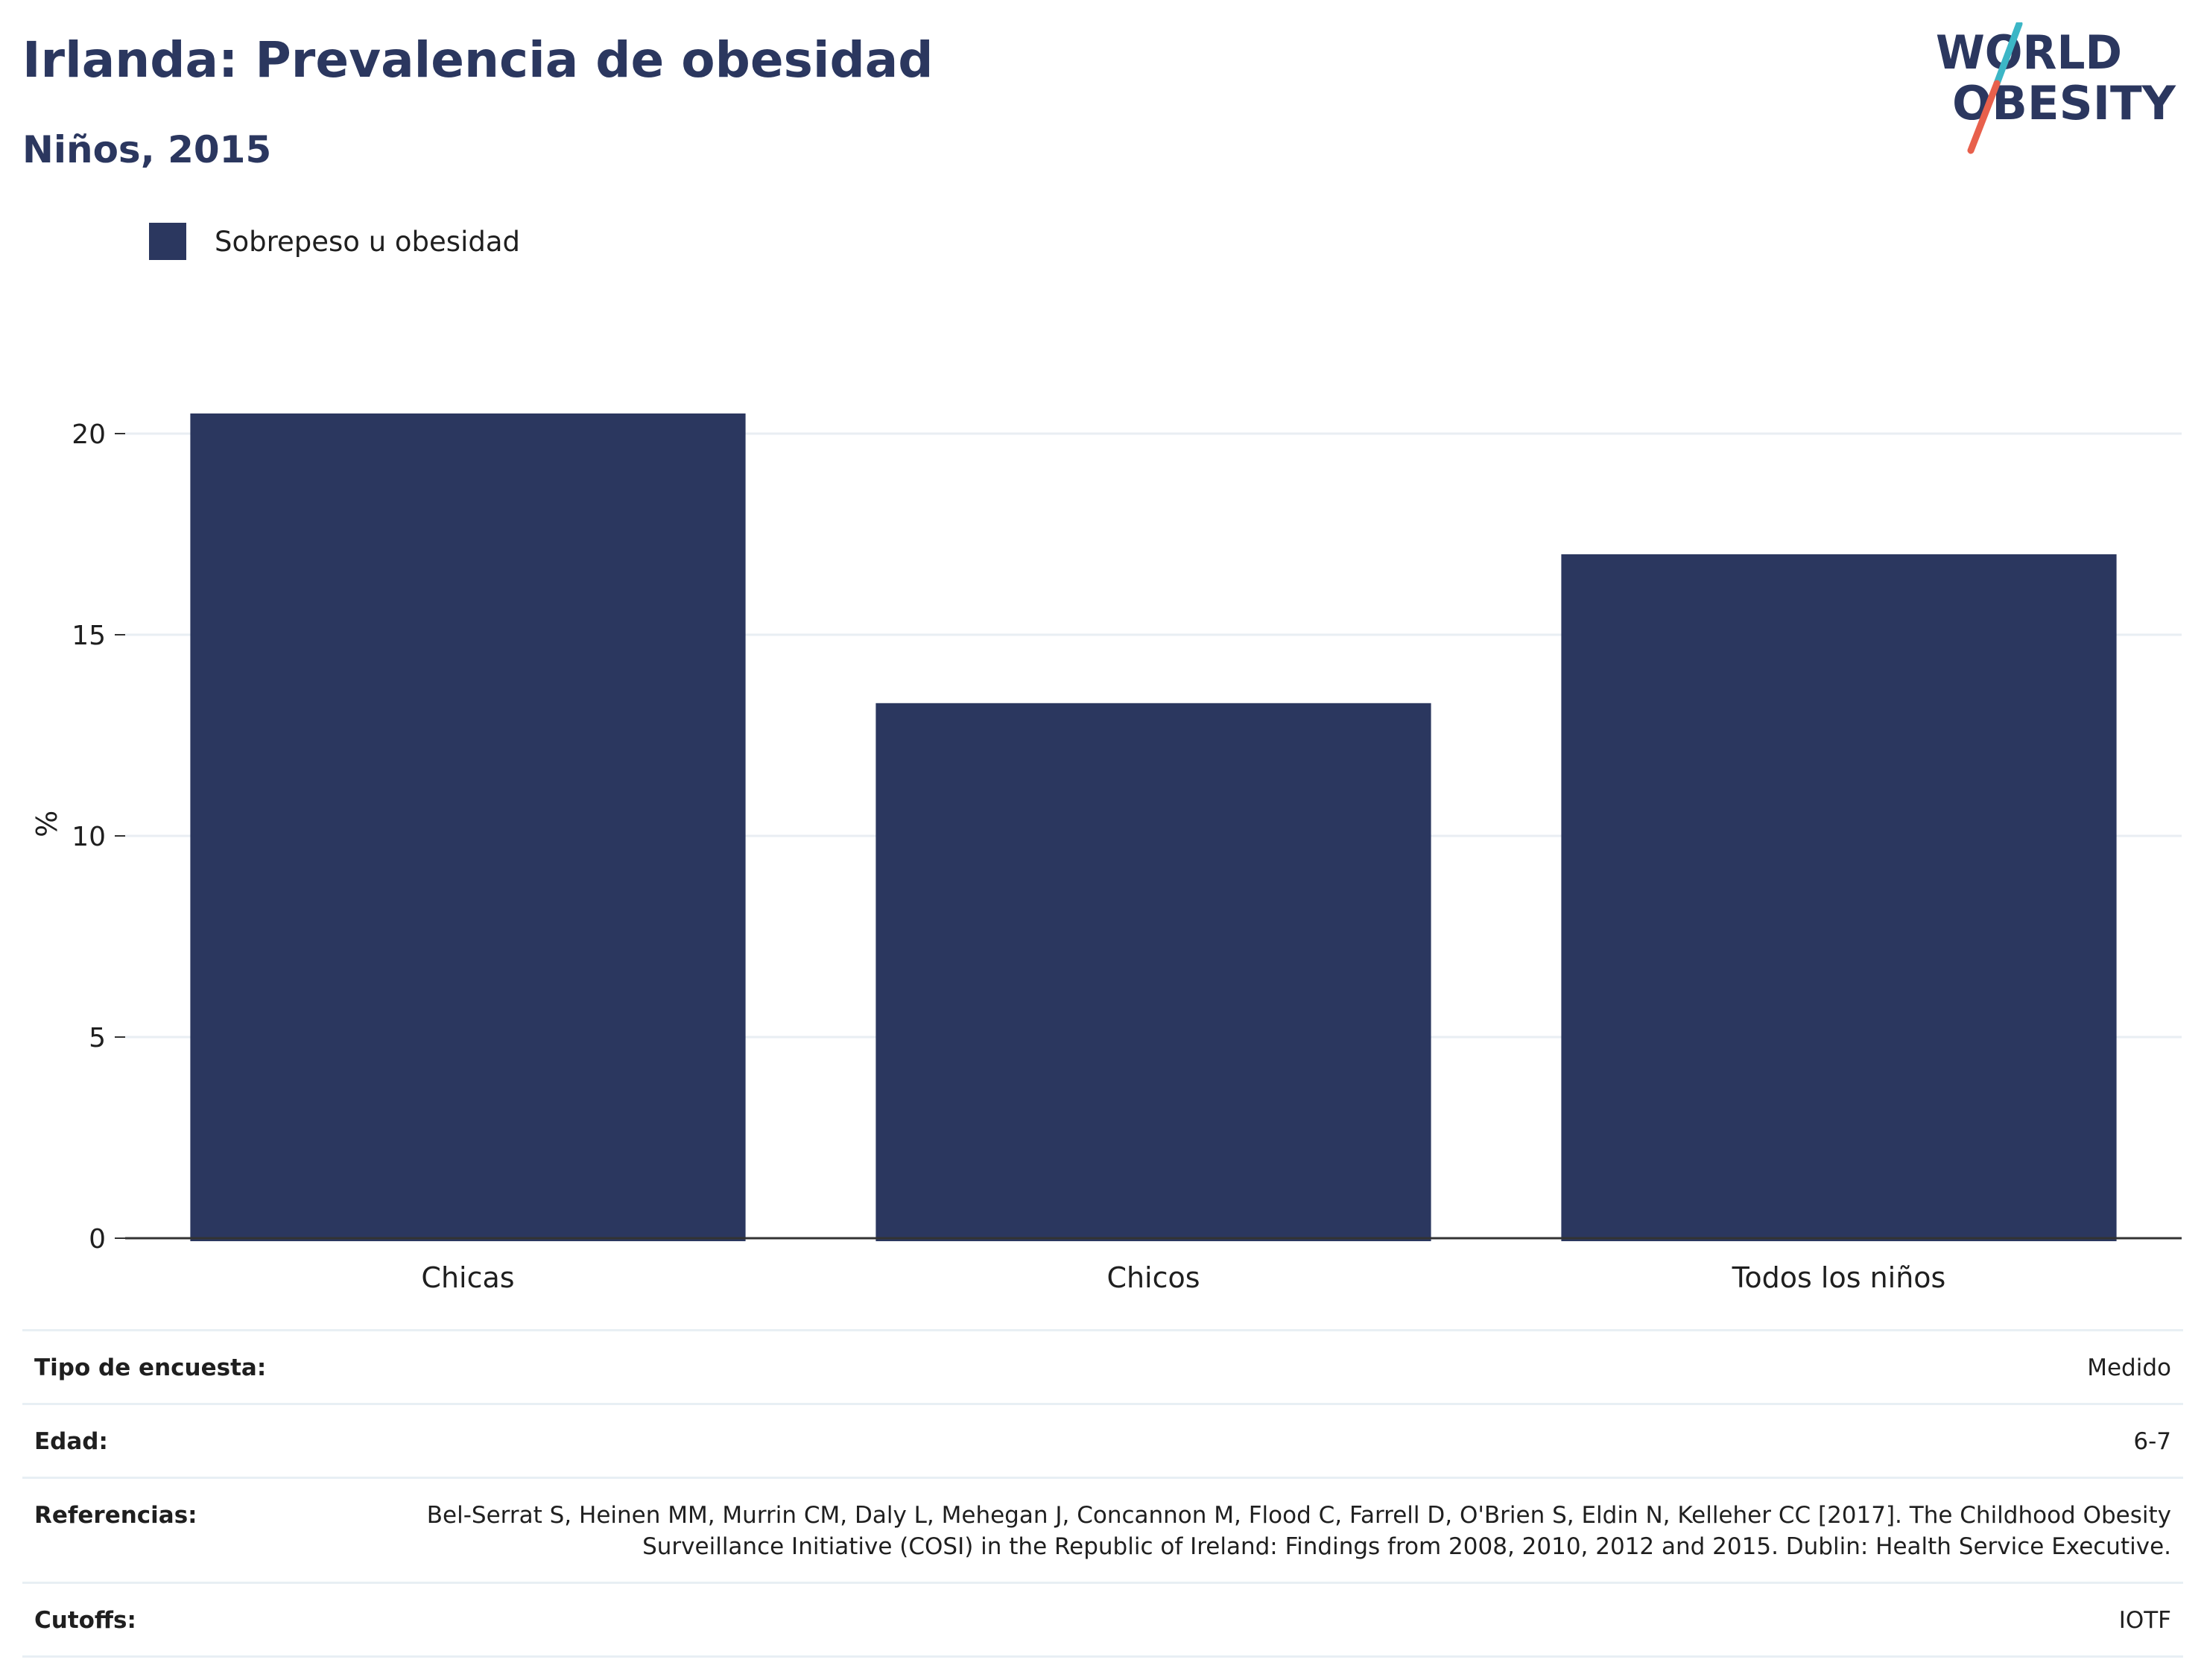 This screenshot has height=1680, width=2204. What do you see at coordinates (1234, 1620) in the screenshot?
I see `info-value: IOTF` at bounding box center [1234, 1620].